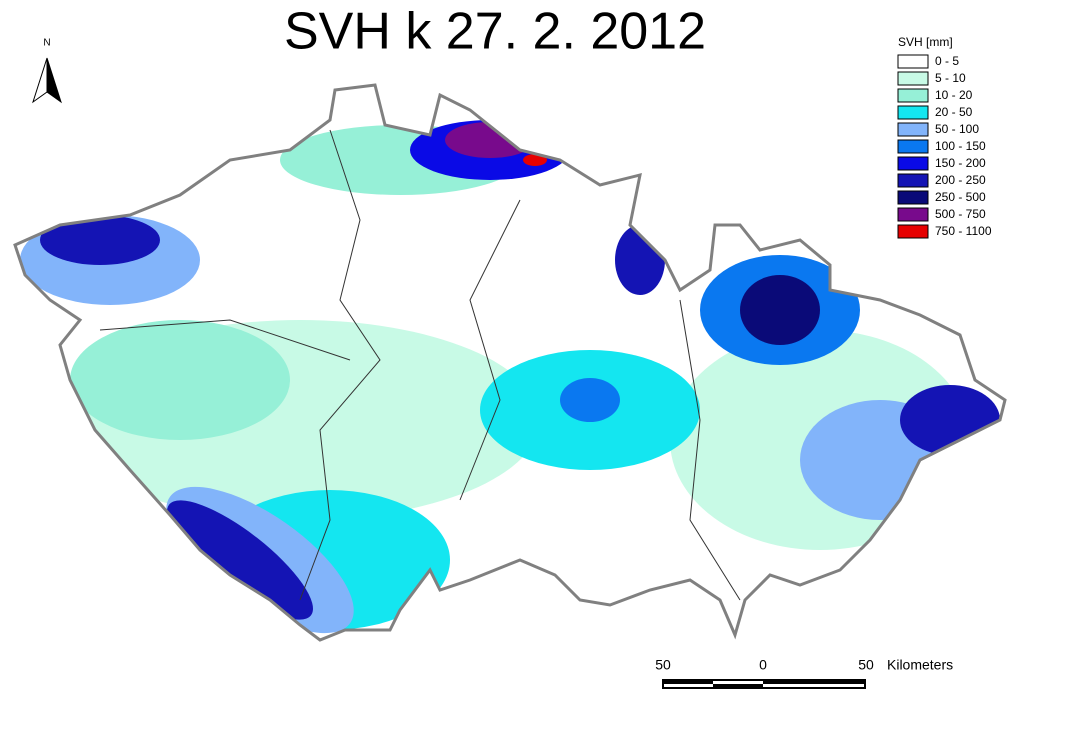  What do you see at coordinates (920, 665) in the screenshot?
I see `scale-unit: Kilometers` at bounding box center [920, 665].